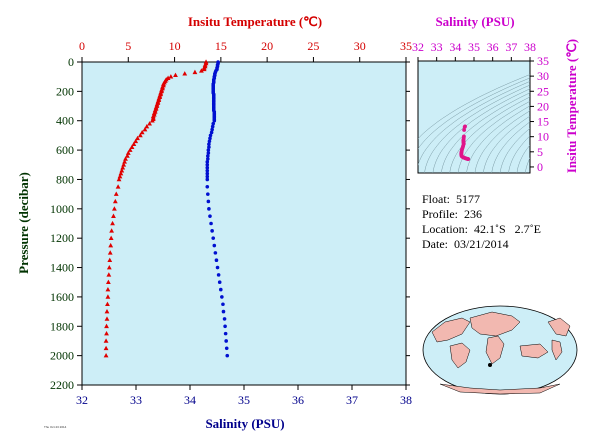  What do you see at coordinates (418, 47) in the screenshot?
I see `ts-salinity-tick-label: 32` at bounding box center [418, 47].